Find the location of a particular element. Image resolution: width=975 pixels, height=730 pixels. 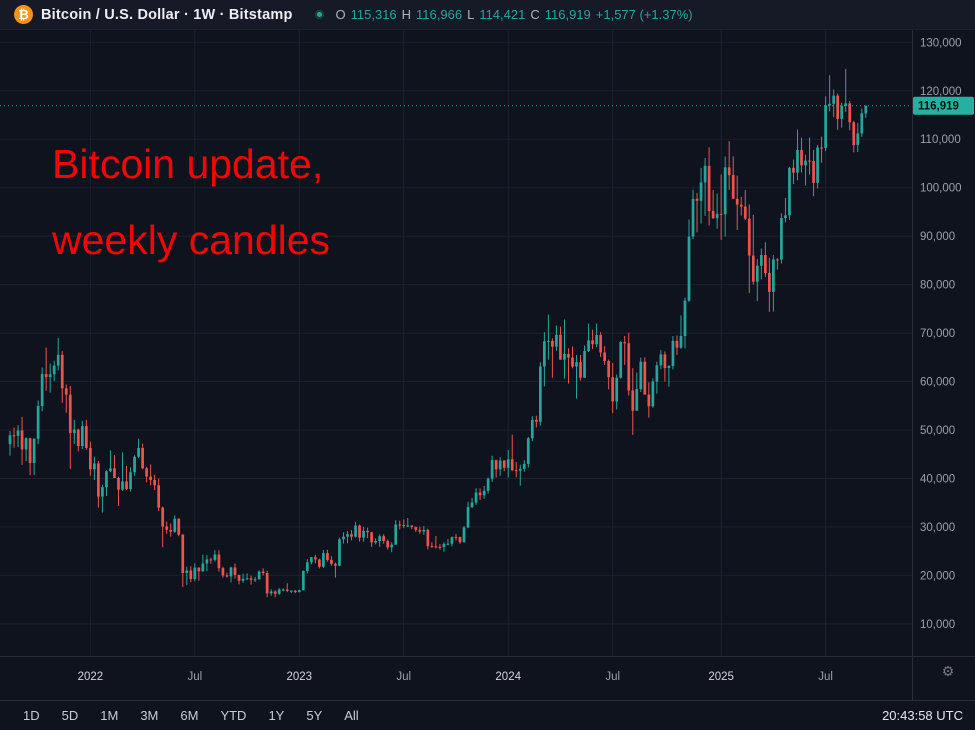

change-value: +1,577 (+1.37%) is located at coordinates (644, 14).